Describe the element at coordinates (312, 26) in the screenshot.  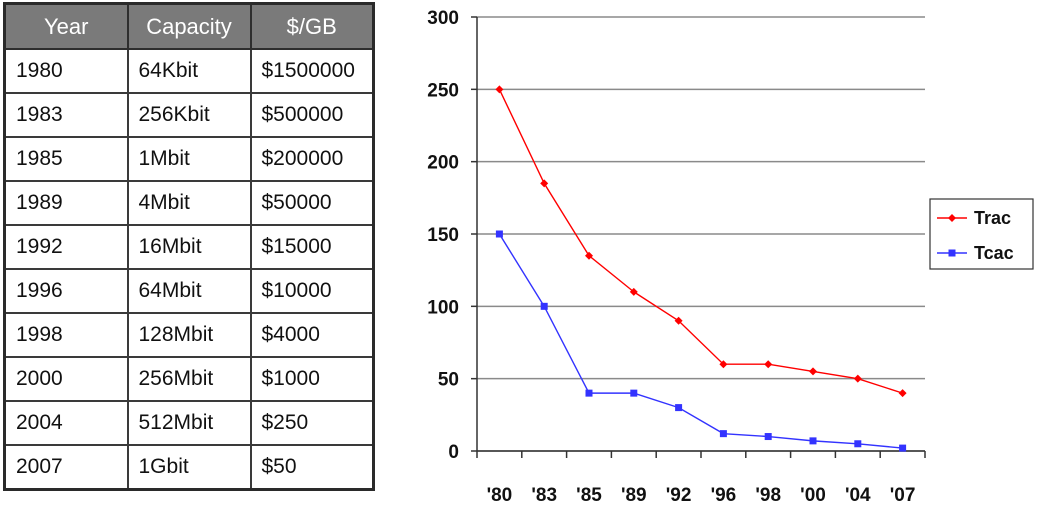
I see `header-price-per-gb: $/GB` at that location.